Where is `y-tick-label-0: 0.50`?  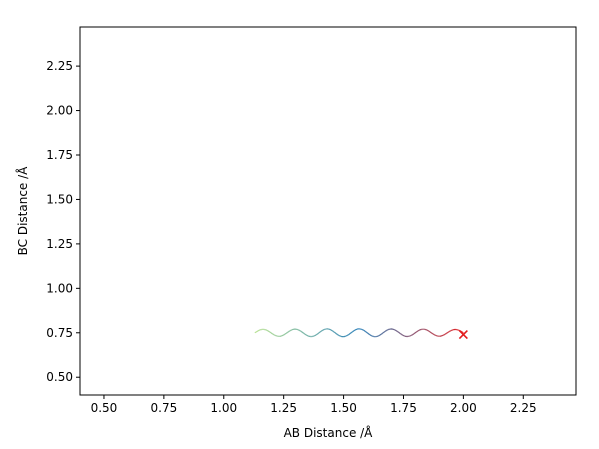 y-tick-label-0: 0.50 is located at coordinates (59, 377).